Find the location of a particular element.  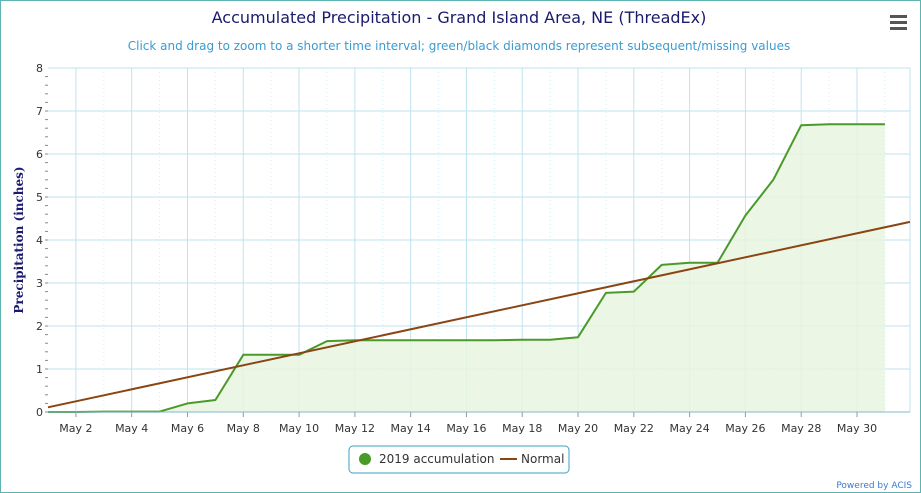

hamburger-menu-icon is located at coordinates (898, 23).